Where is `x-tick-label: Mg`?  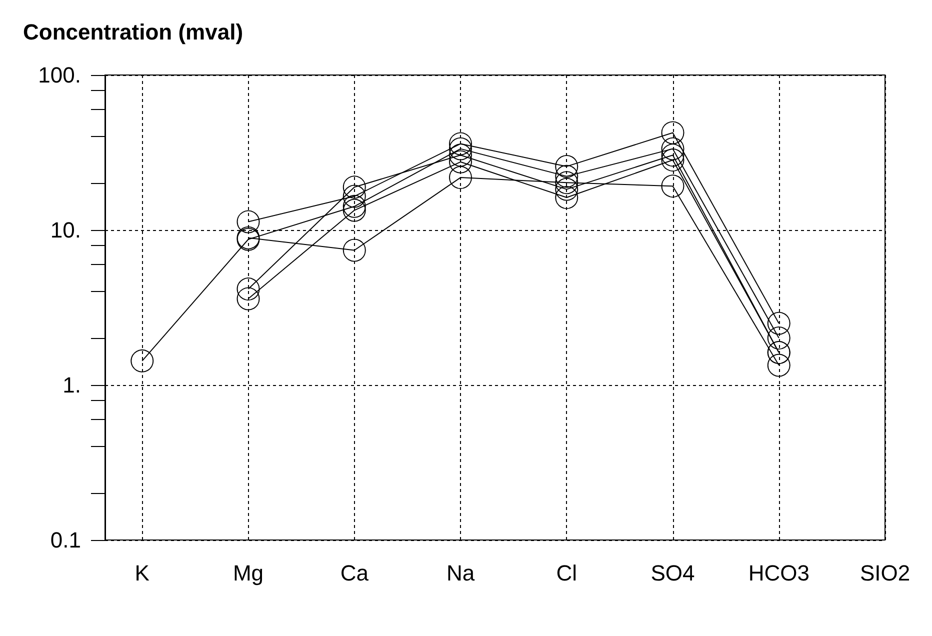
x-tick-label: Mg is located at coordinates (248, 573).